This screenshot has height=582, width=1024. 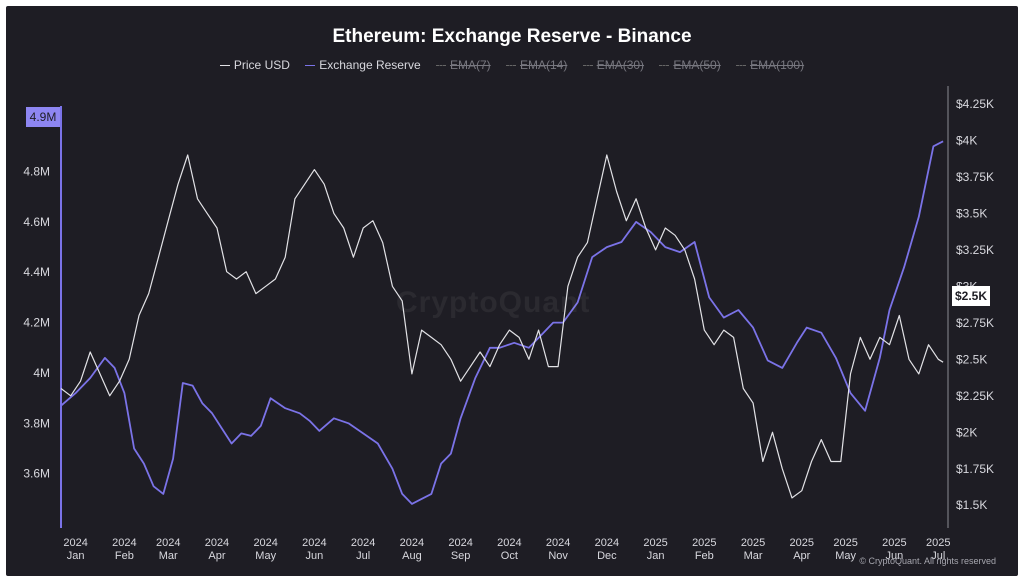 What do you see at coordinates (36, 323) in the screenshot?
I see `left-tick-label: 4.2M` at bounding box center [36, 323].